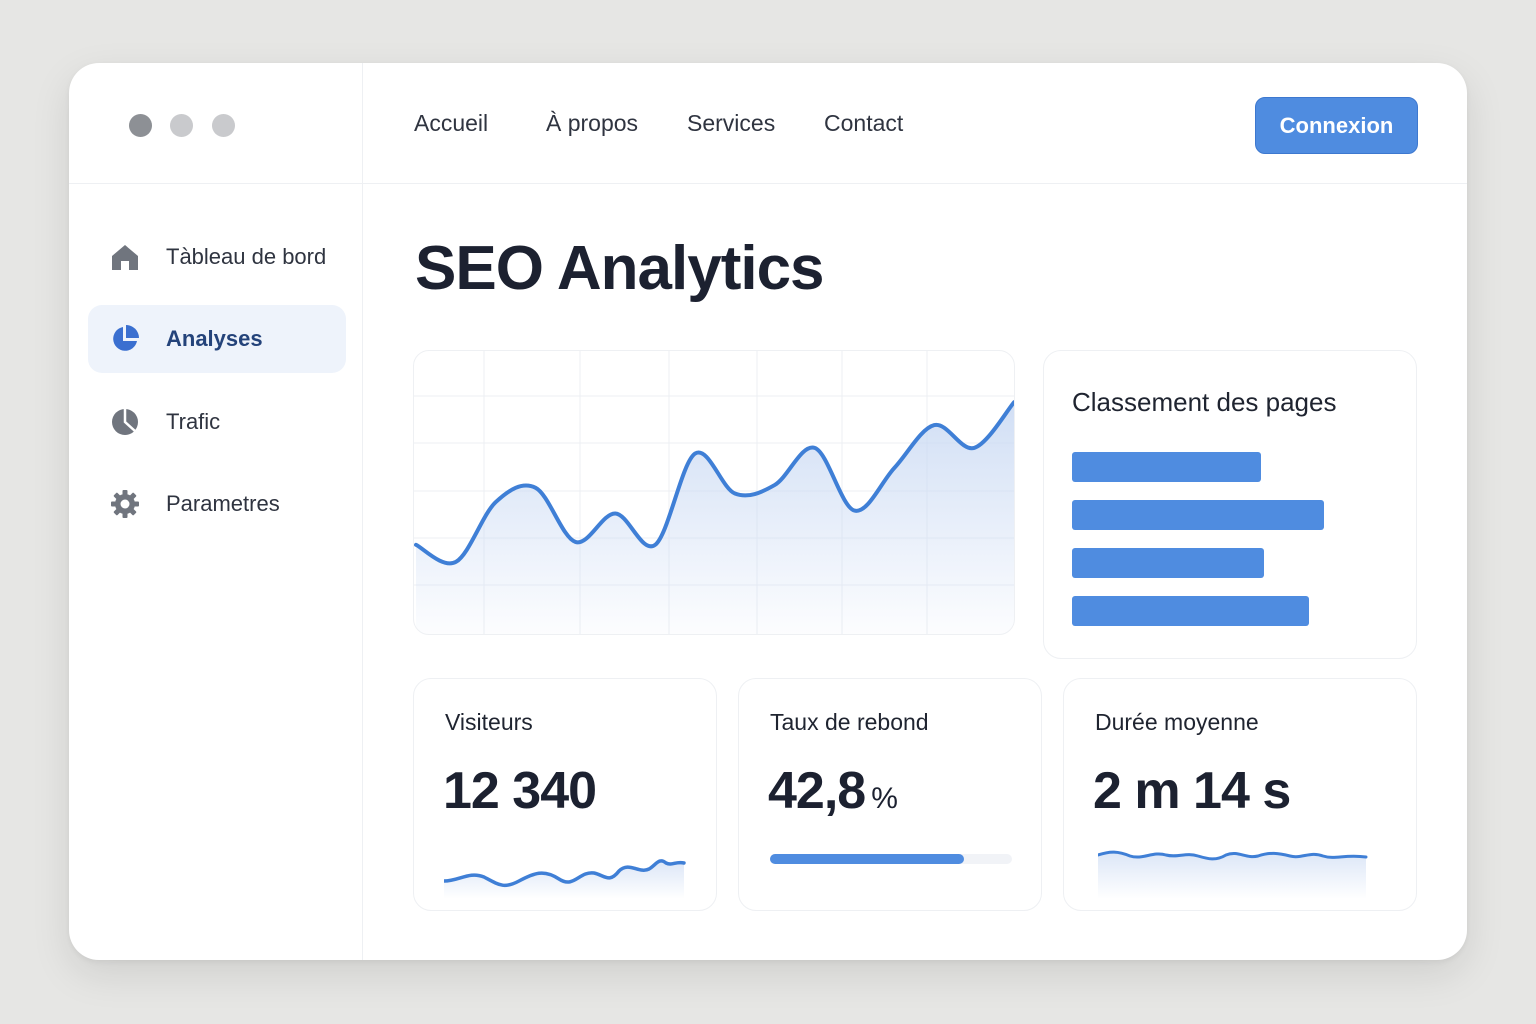  Describe the element at coordinates (193, 421) in the screenshot. I see `sidebar-item-label: Trafic` at that location.